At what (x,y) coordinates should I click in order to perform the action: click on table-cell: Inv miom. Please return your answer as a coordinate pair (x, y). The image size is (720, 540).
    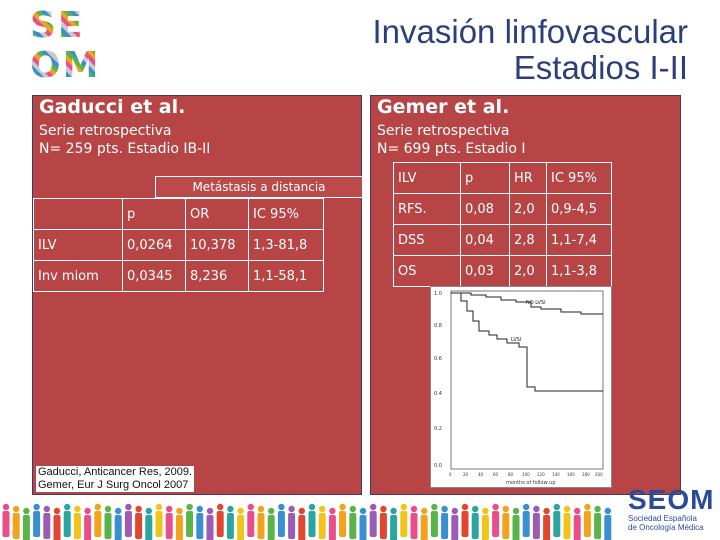
    Looking at the image, I should click on (78, 276).